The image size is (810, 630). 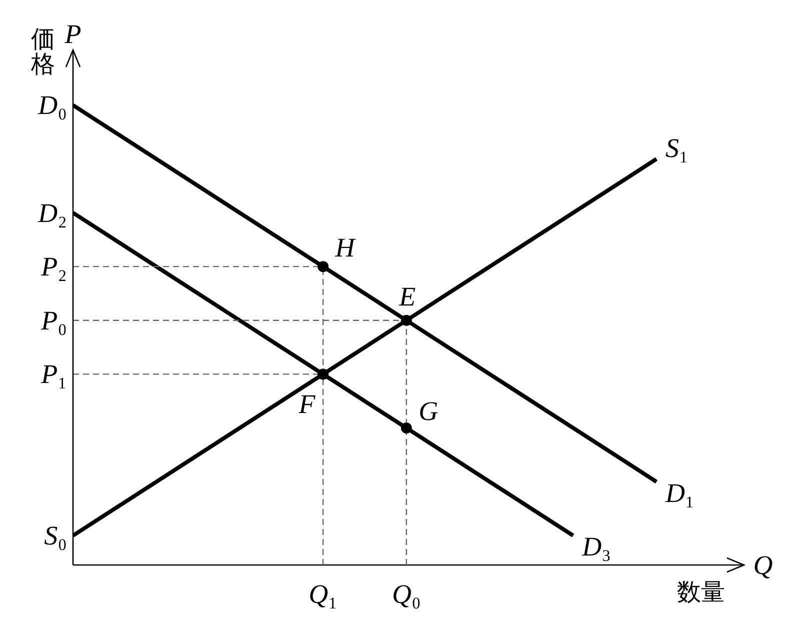 I want to click on annotation: E, so click(x=407, y=296).